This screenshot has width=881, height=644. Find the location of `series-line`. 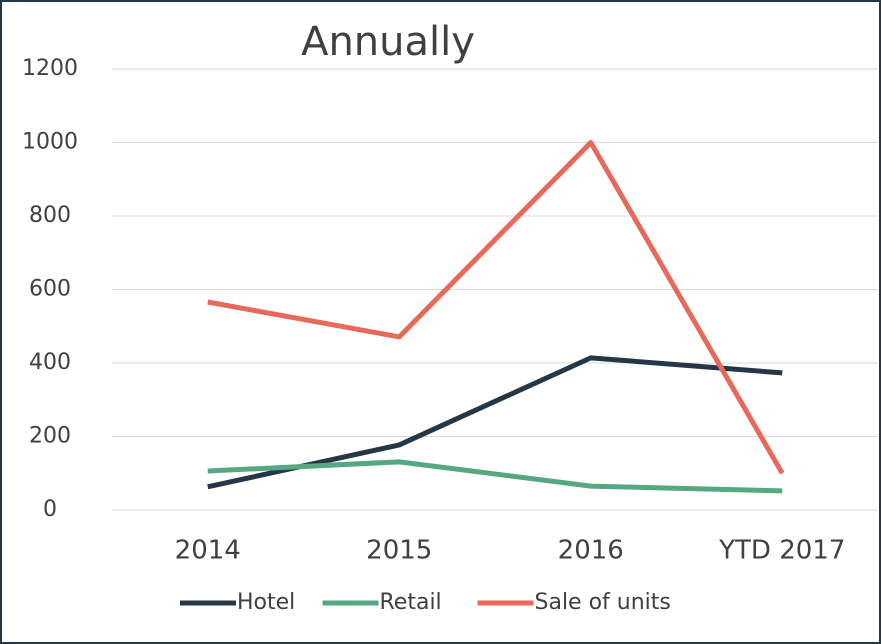

series-line is located at coordinates (495, 476).